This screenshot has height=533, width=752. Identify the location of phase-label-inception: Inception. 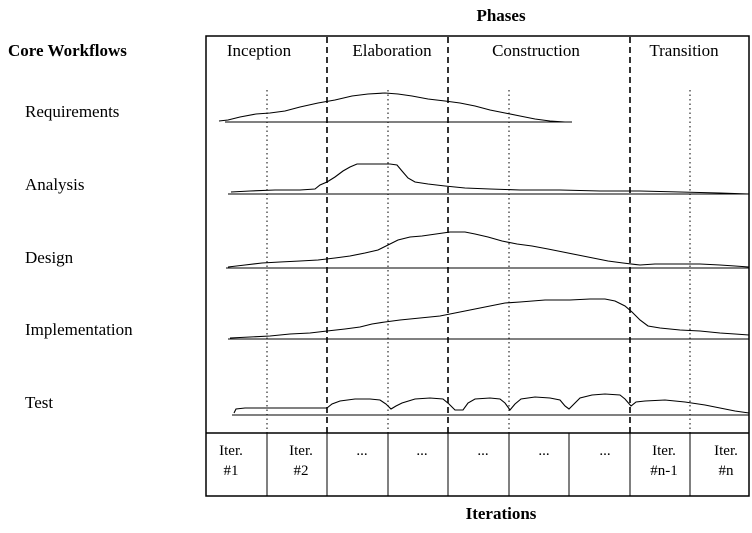
(259, 50).